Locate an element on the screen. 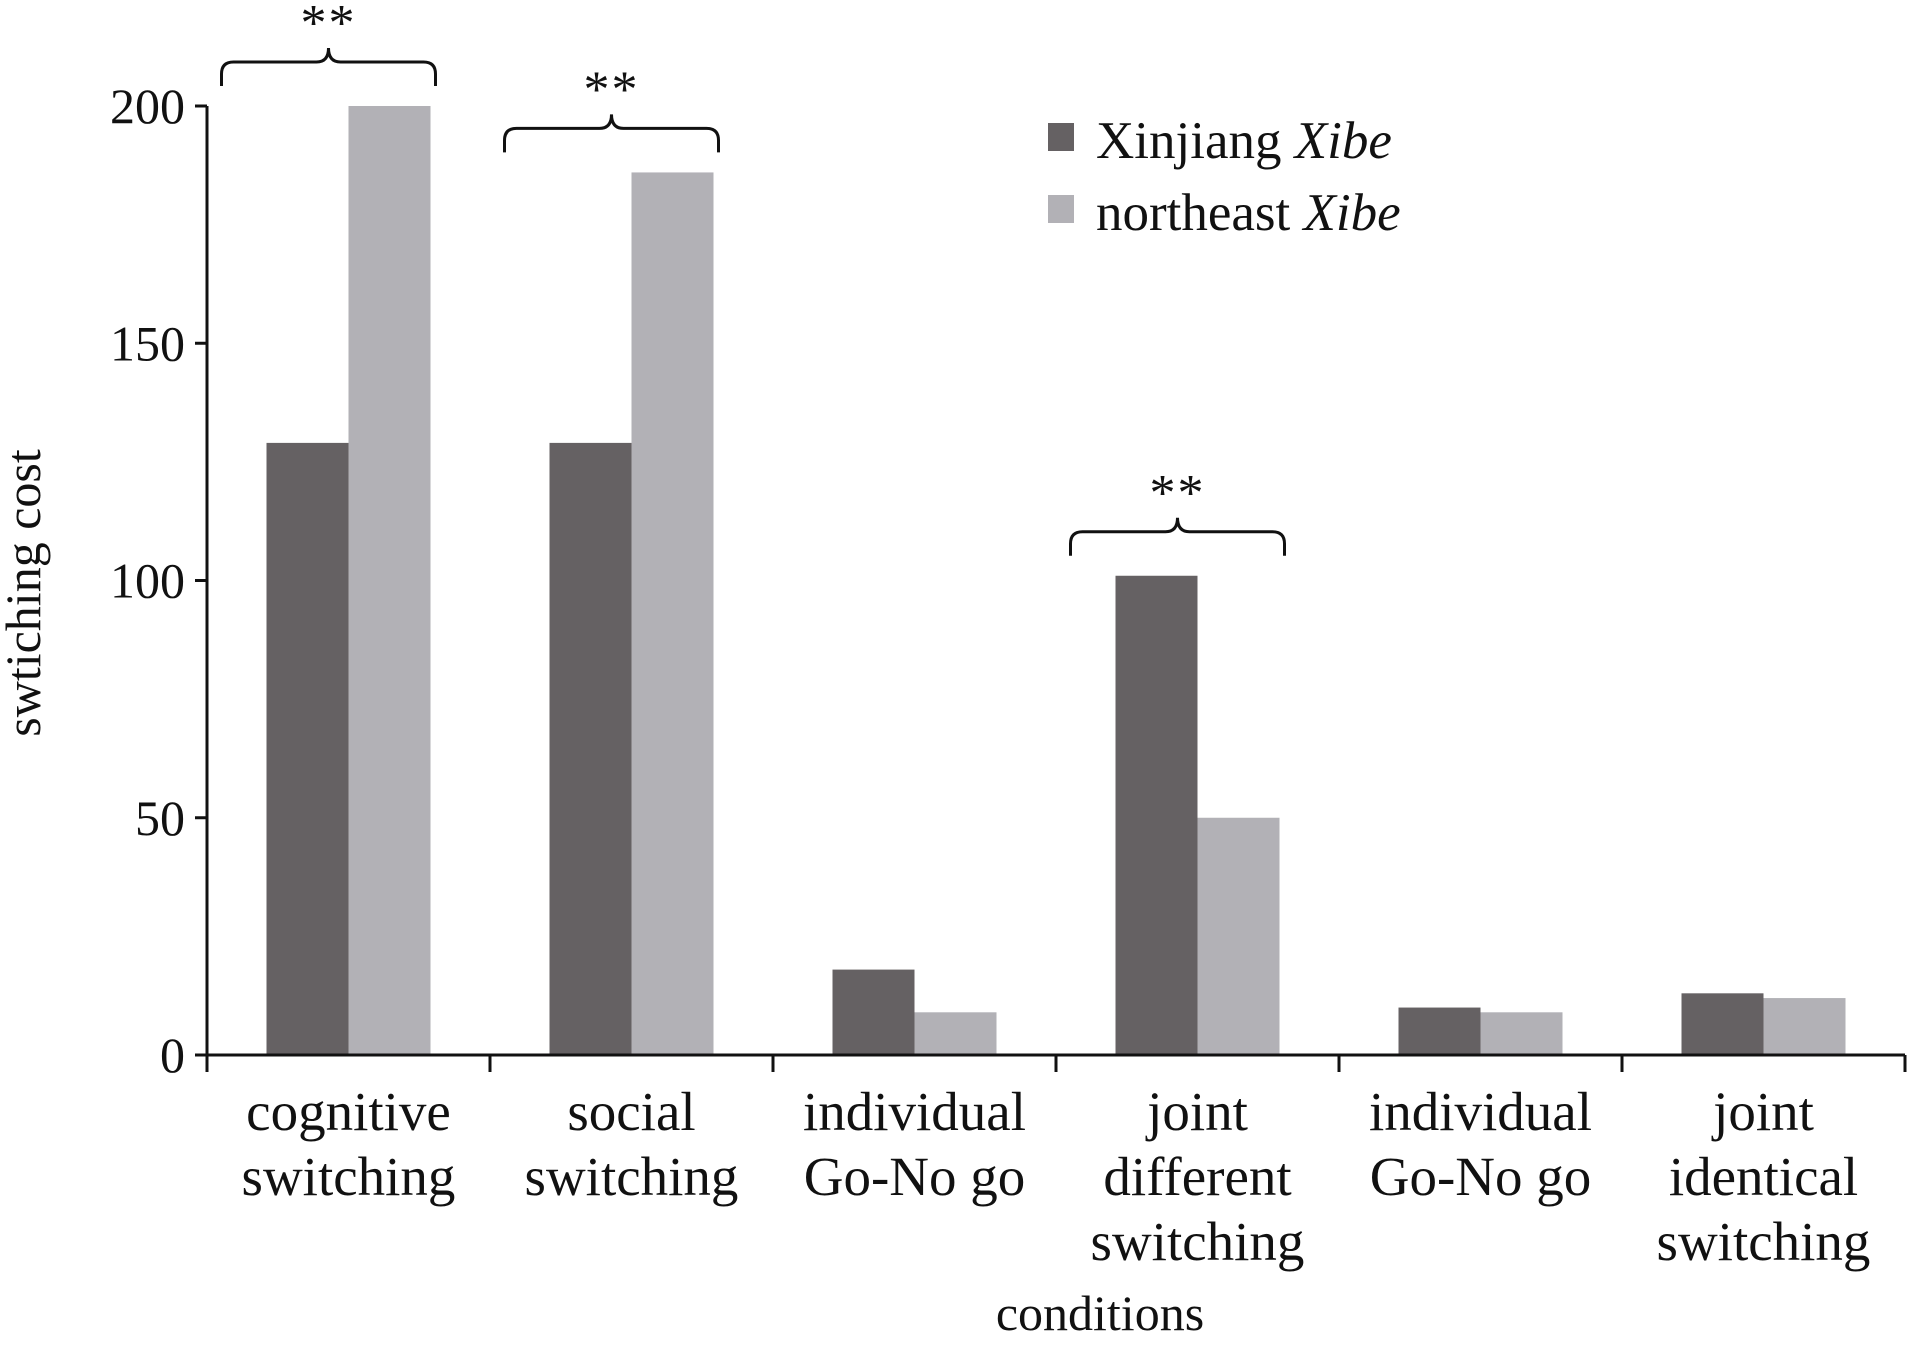 This screenshot has height=1345, width=1909. x-category-label-5: joint identical switching is located at coordinates (1764, 1176).